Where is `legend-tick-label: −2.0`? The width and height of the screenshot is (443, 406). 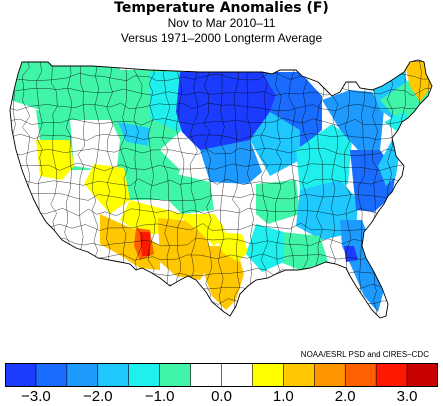
legend-tick-label: −2.0 is located at coordinates (97, 396).